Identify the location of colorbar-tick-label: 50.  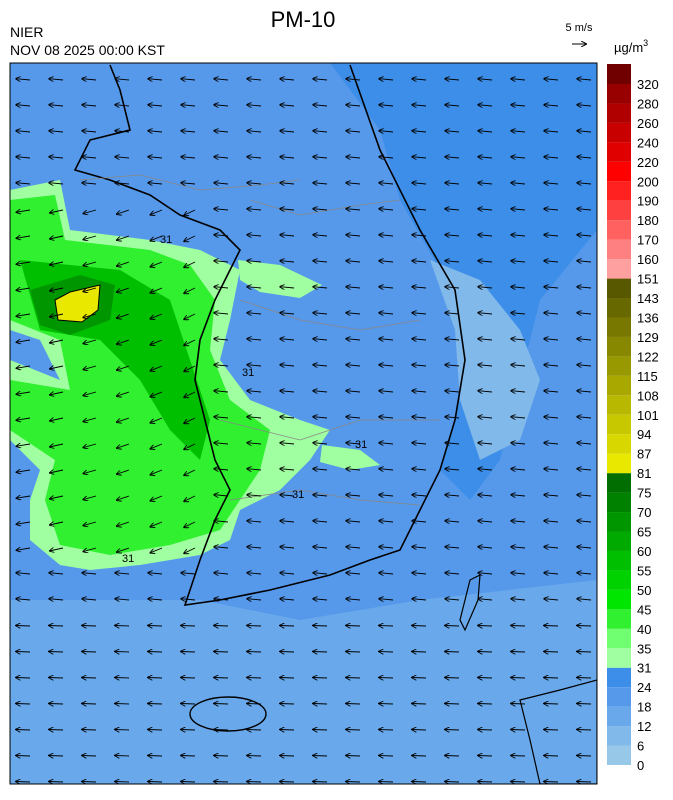
(644, 590).